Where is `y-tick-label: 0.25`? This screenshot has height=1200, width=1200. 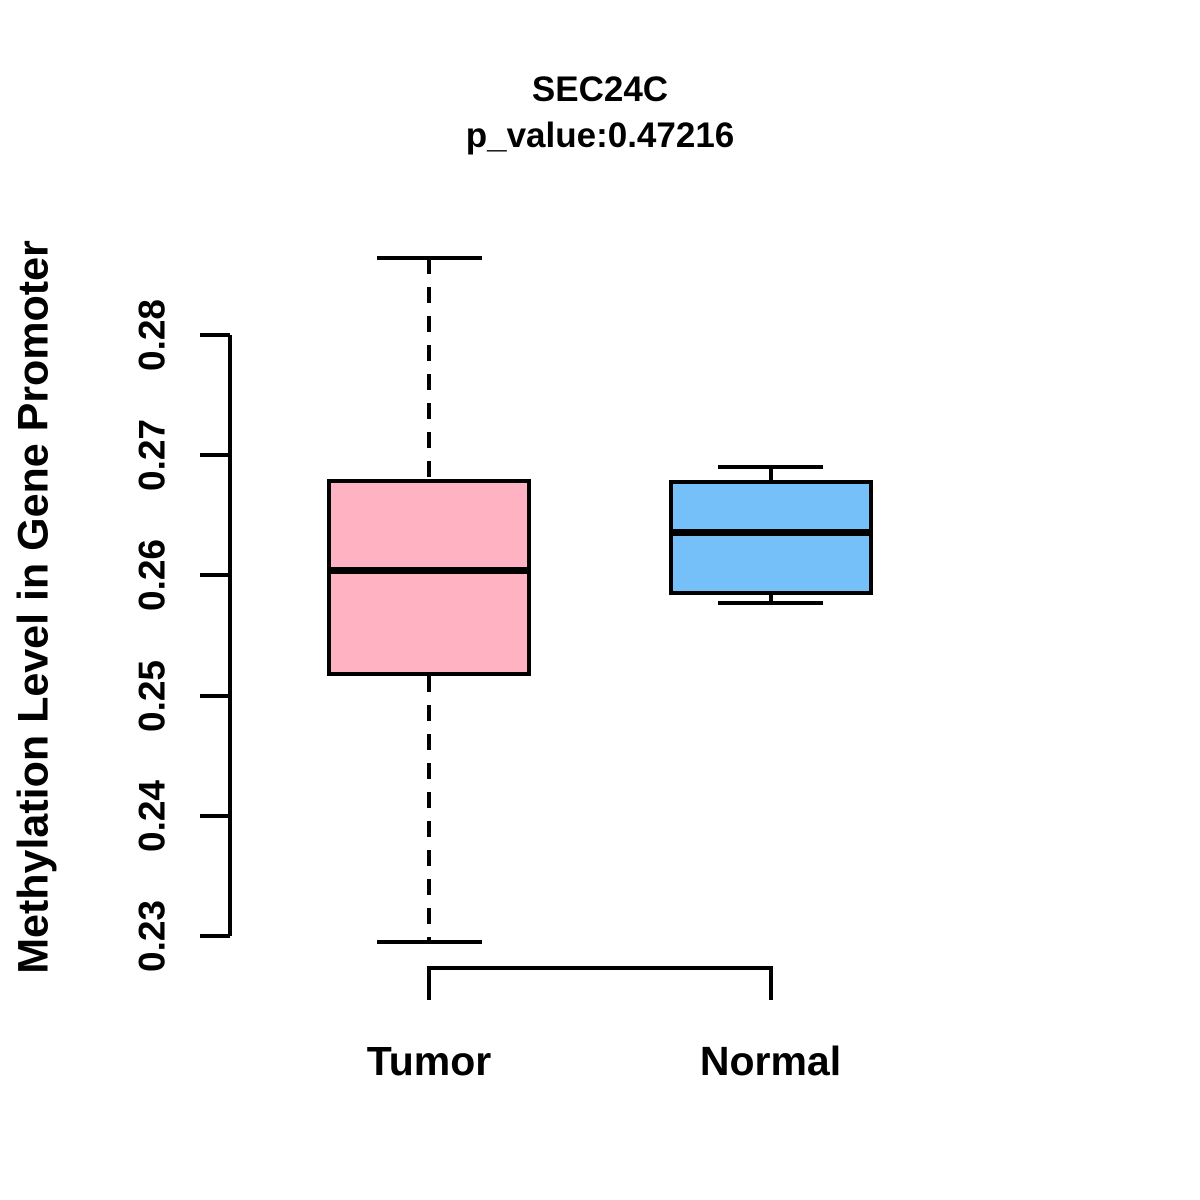 y-tick-label: 0.25 is located at coordinates (152, 695).